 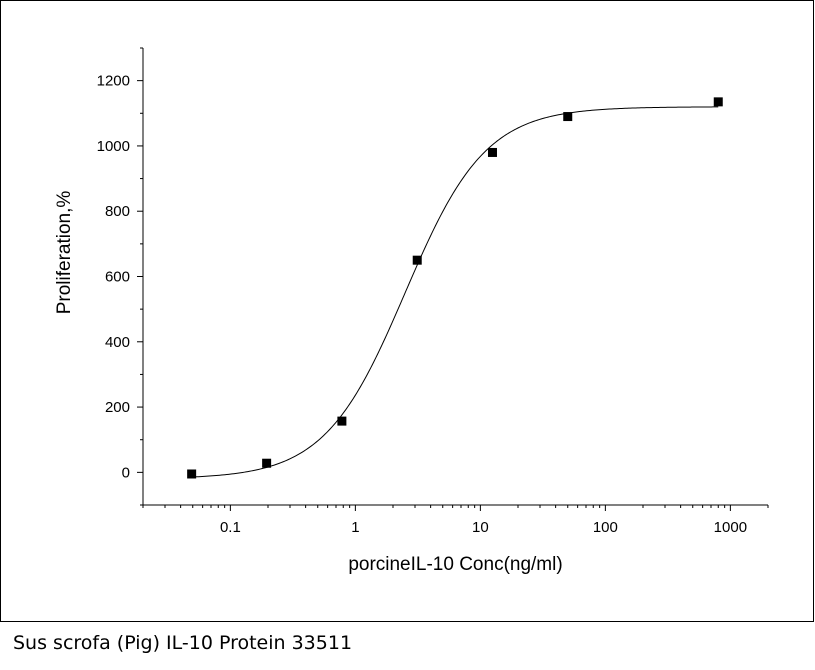 What do you see at coordinates (117, 342) in the screenshot?
I see `y-tick-label: 400` at bounding box center [117, 342].